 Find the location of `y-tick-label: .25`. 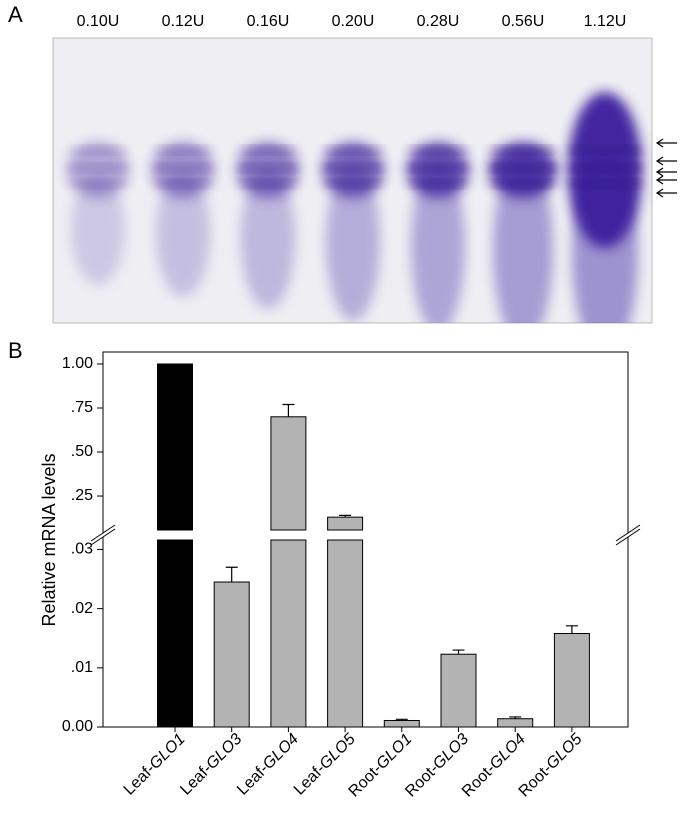

y-tick-label: .25 is located at coordinates (82, 495).